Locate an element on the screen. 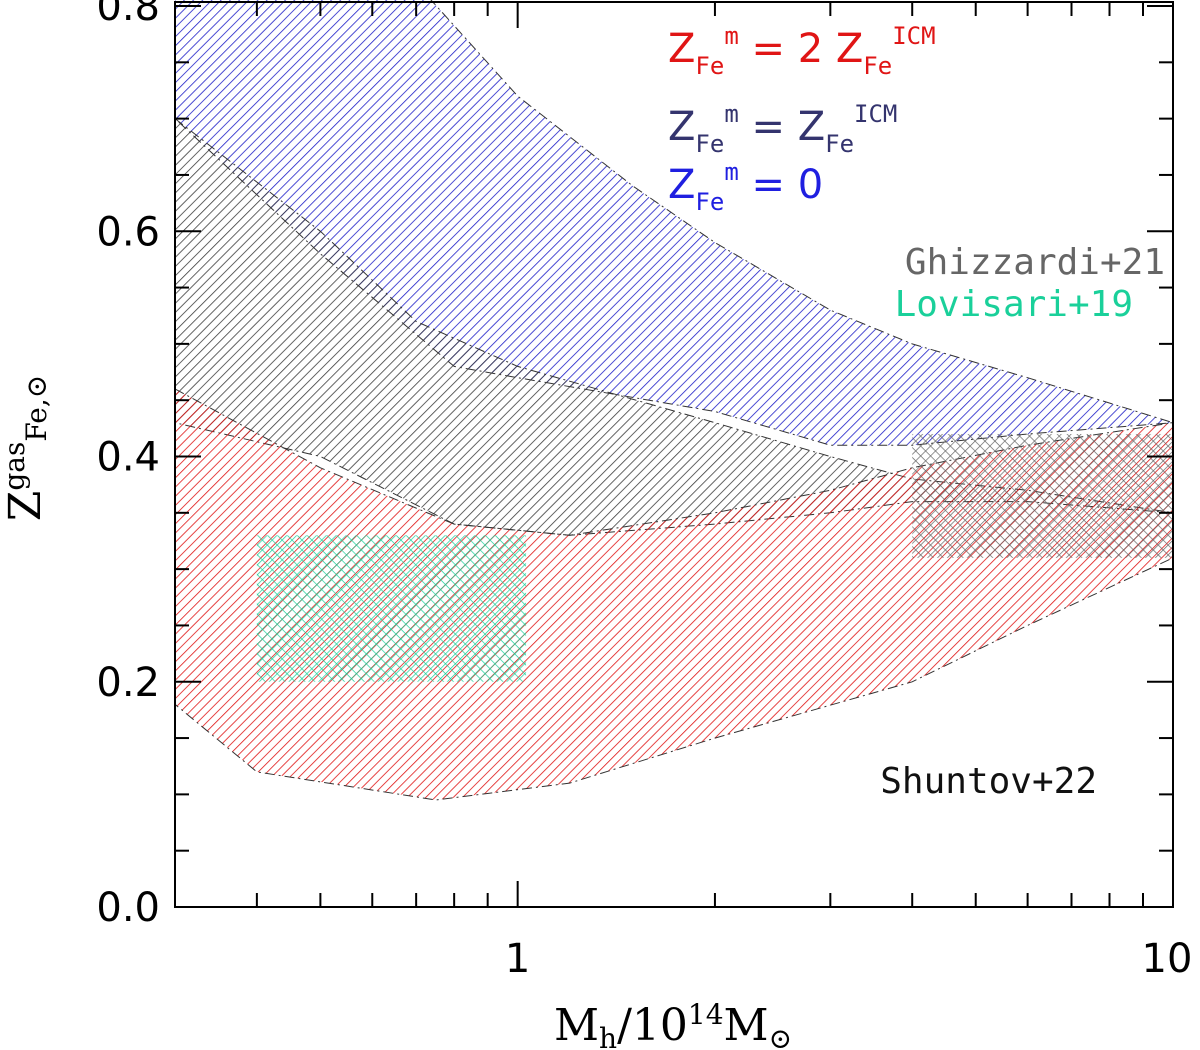 The width and height of the screenshot is (1200, 1050). y-axis-label: ZgasFe,⊙ is located at coordinates (26, 448).